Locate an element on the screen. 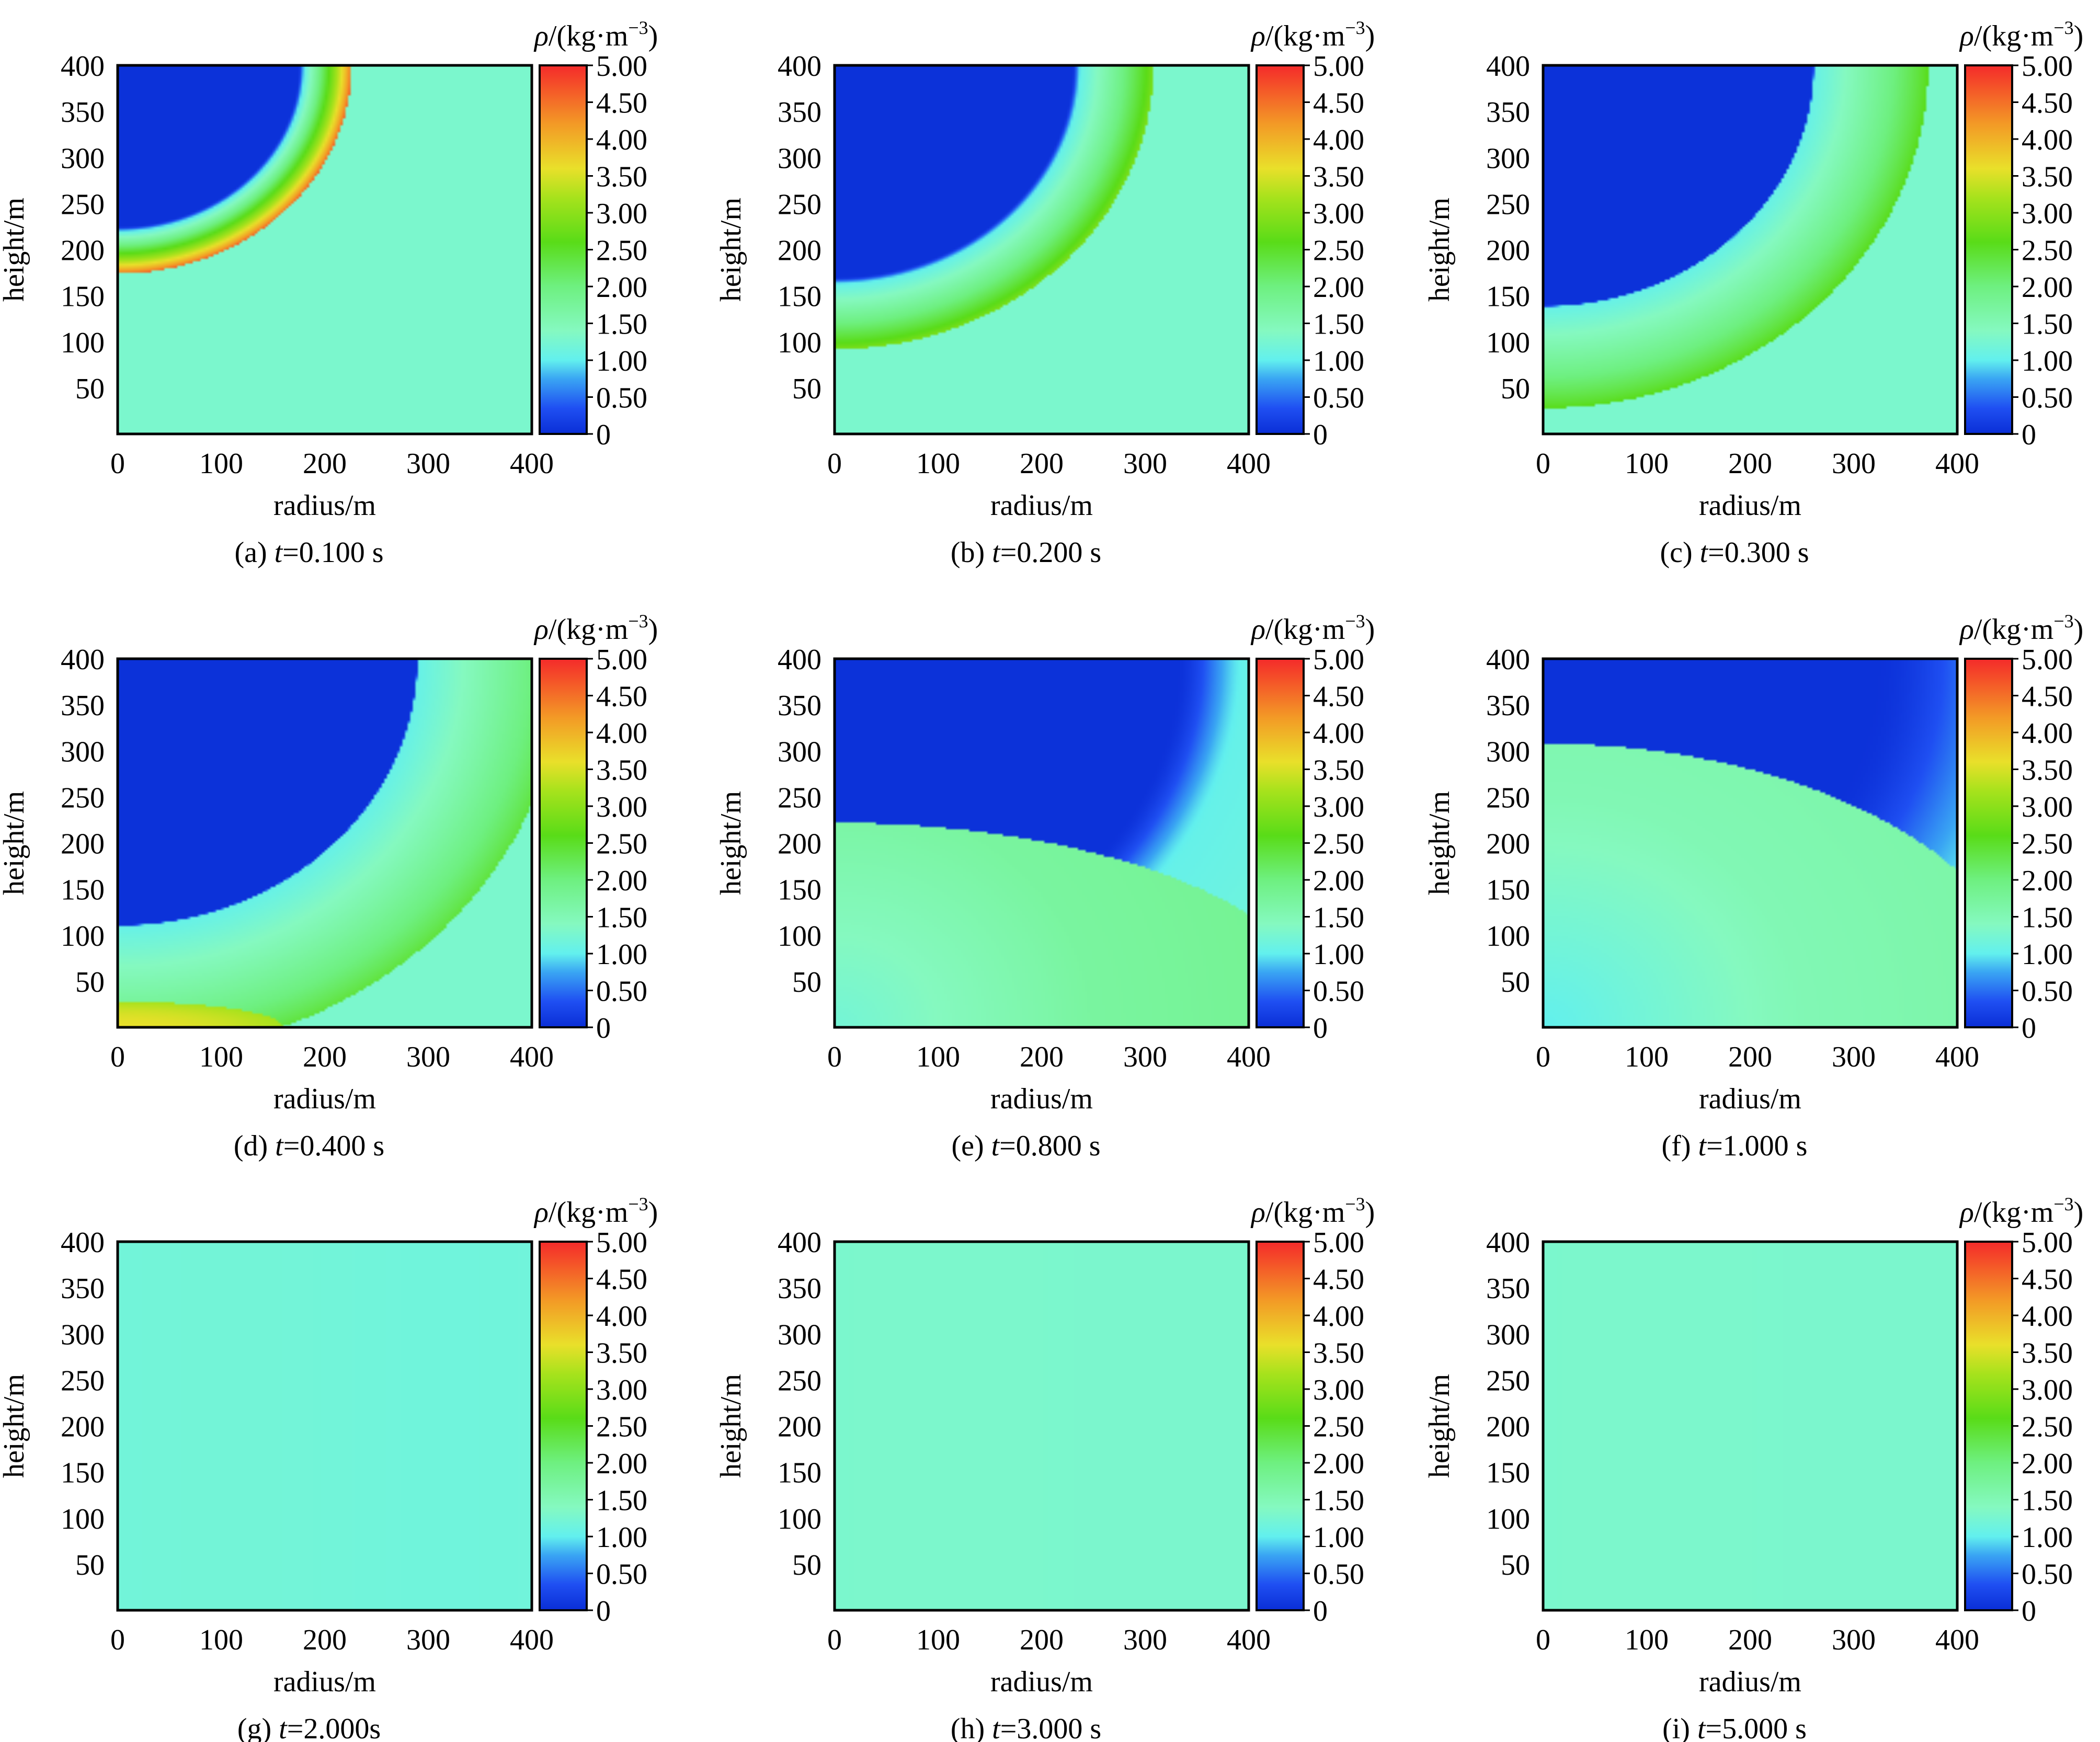 Image resolution: width=2100 pixels, height=1742 pixels. colorbar-tick-label: 2.00 is located at coordinates (1338, 1464).